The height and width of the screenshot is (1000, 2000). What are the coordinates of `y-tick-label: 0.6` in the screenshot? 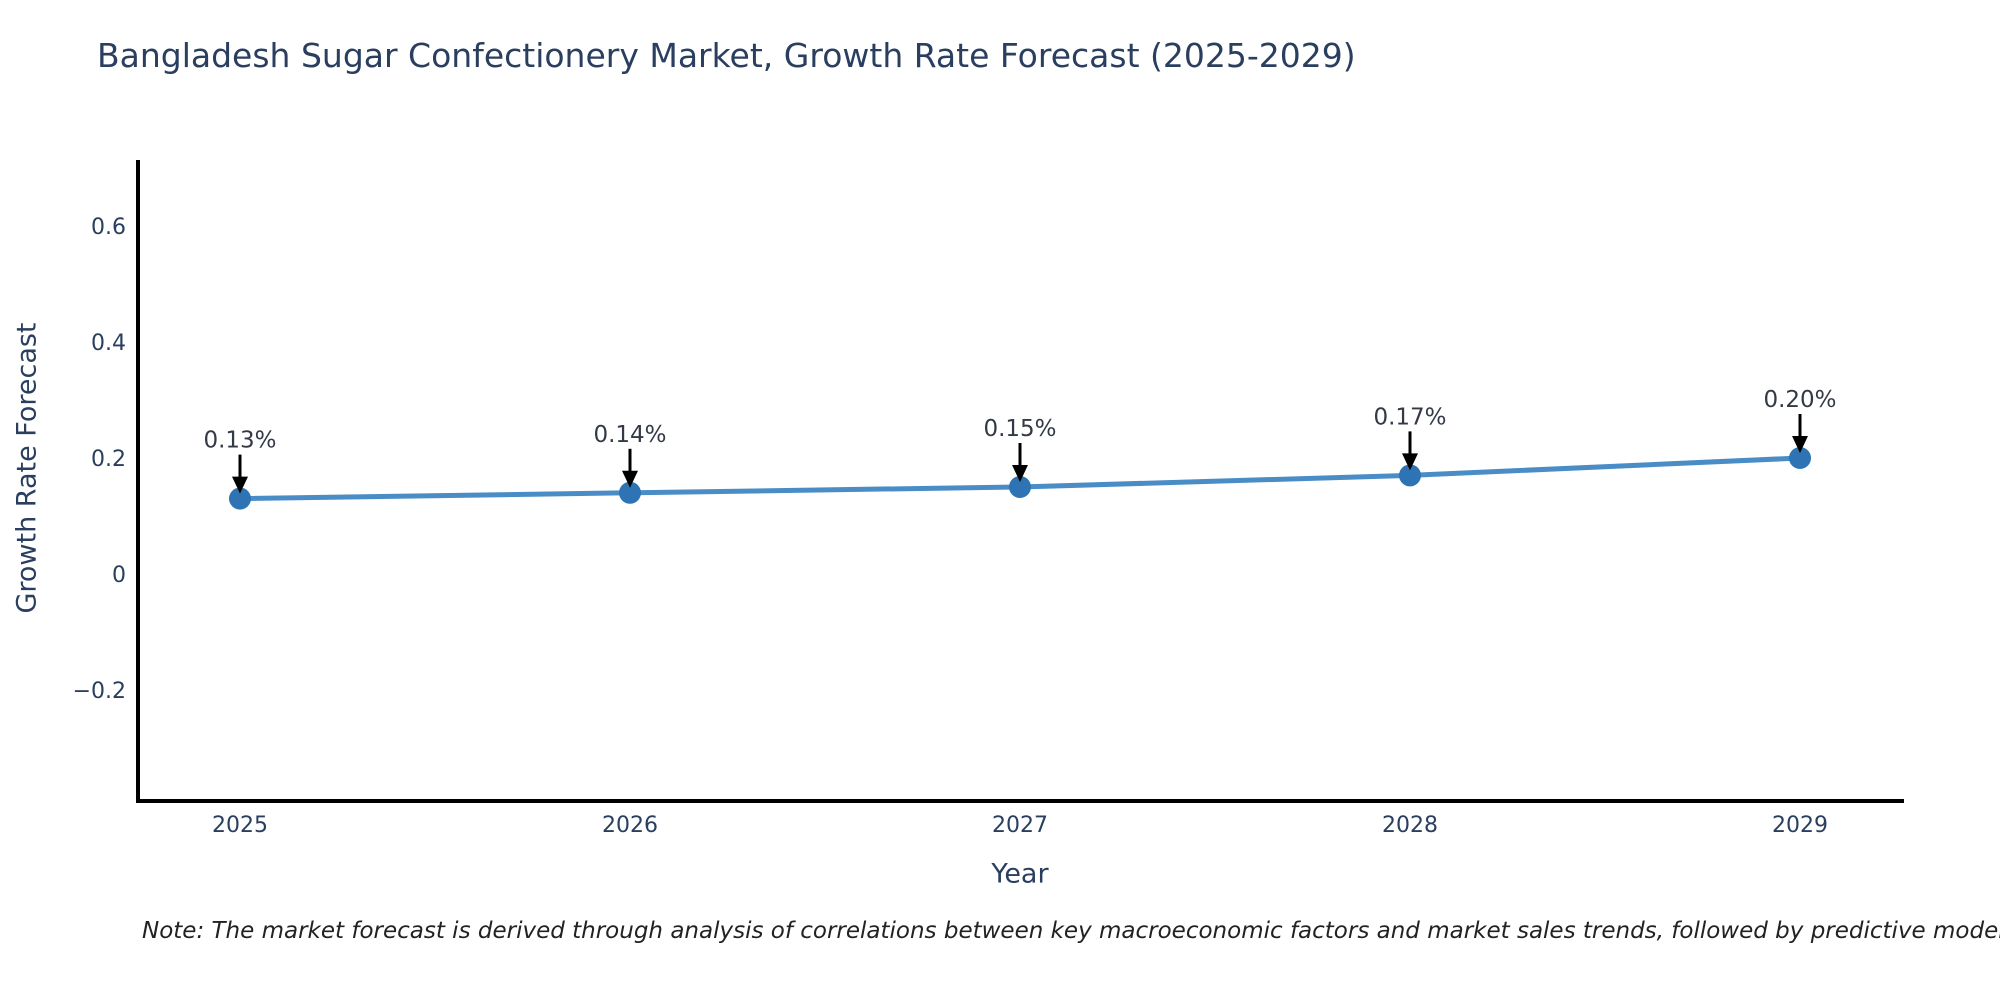 It's located at (108, 227).